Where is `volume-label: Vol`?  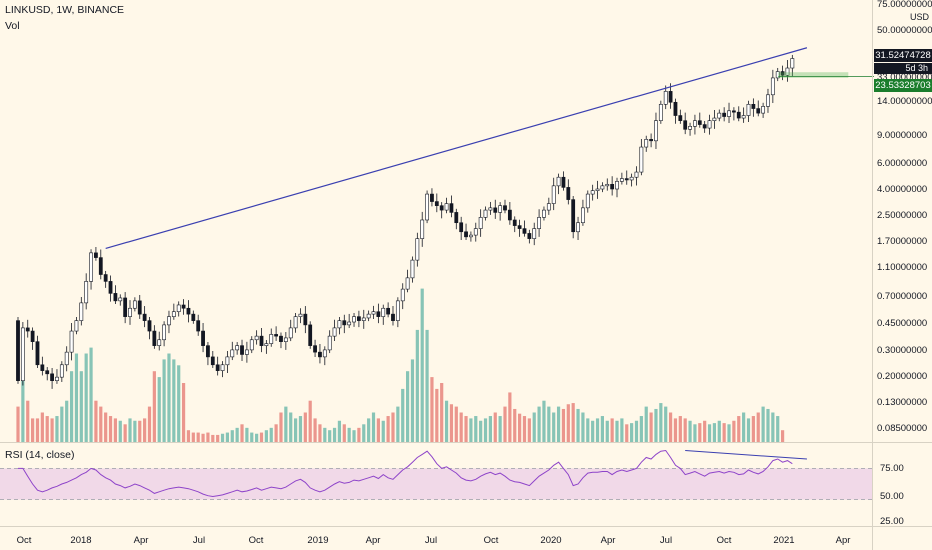 volume-label: Vol is located at coordinates (12, 26).